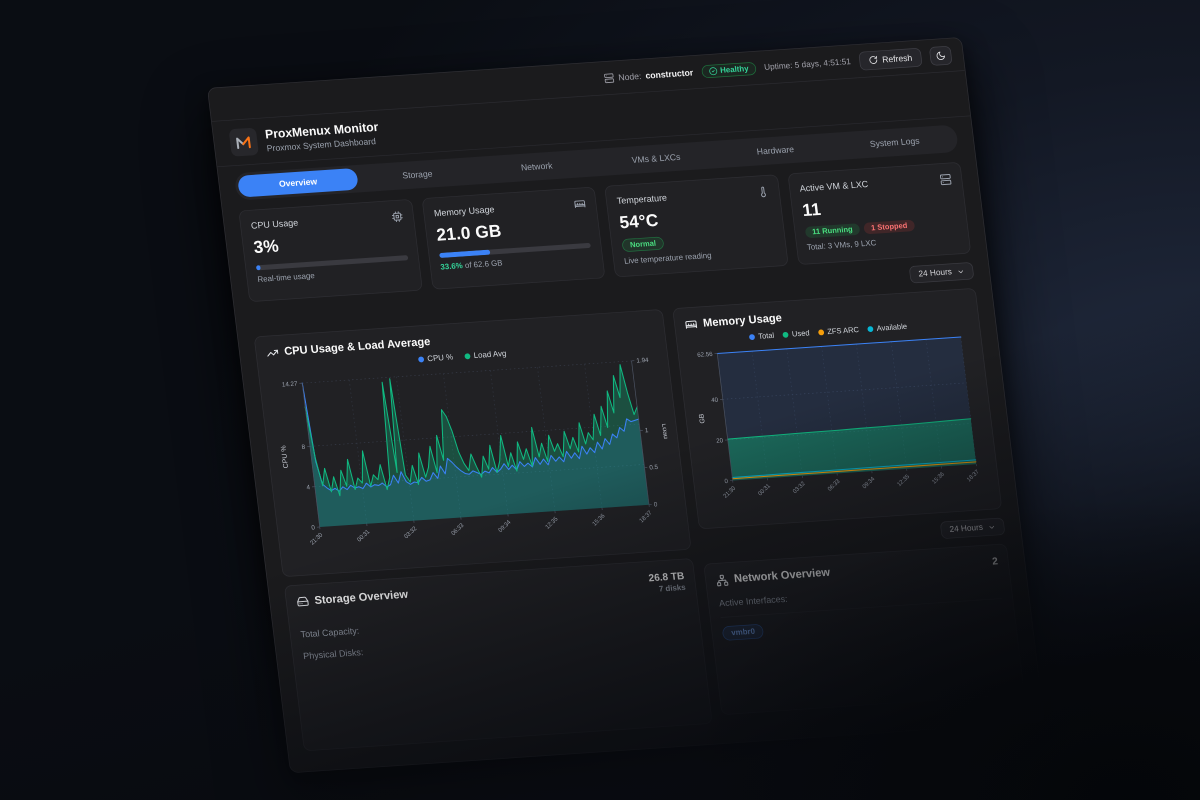  What do you see at coordinates (775, 150) in the screenshot?
I see `tab-hardware: Hardware` at bounding box center [775, 150].